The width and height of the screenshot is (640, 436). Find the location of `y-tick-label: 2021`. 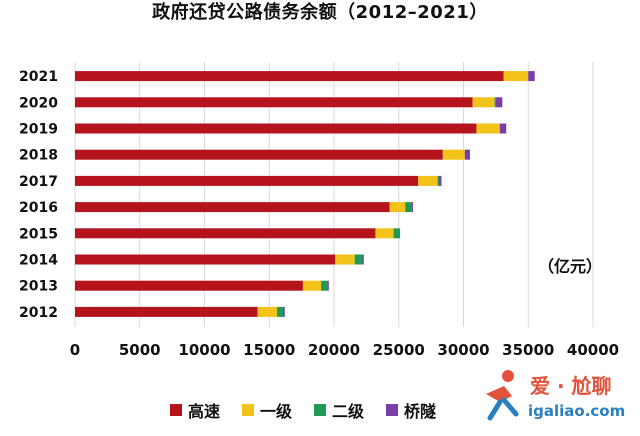

y-tick-label: 2021 is located at coordinates (38, 77).